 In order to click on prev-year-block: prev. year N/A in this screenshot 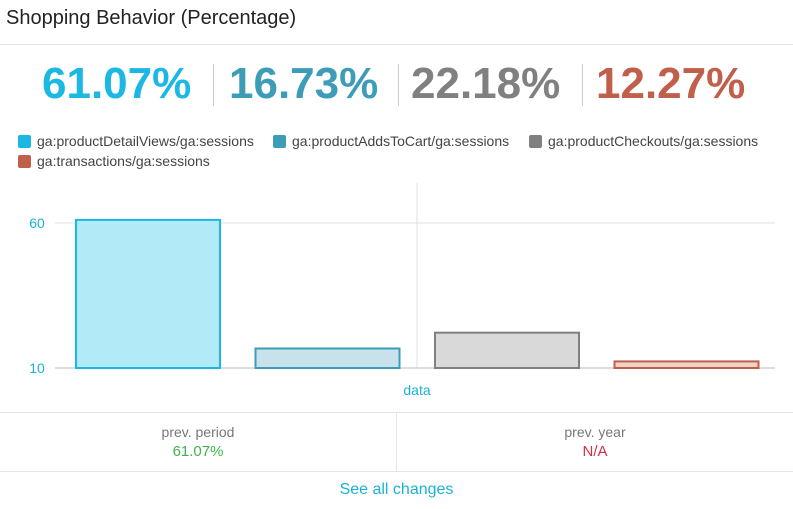, I will do `click(595, 442)`.